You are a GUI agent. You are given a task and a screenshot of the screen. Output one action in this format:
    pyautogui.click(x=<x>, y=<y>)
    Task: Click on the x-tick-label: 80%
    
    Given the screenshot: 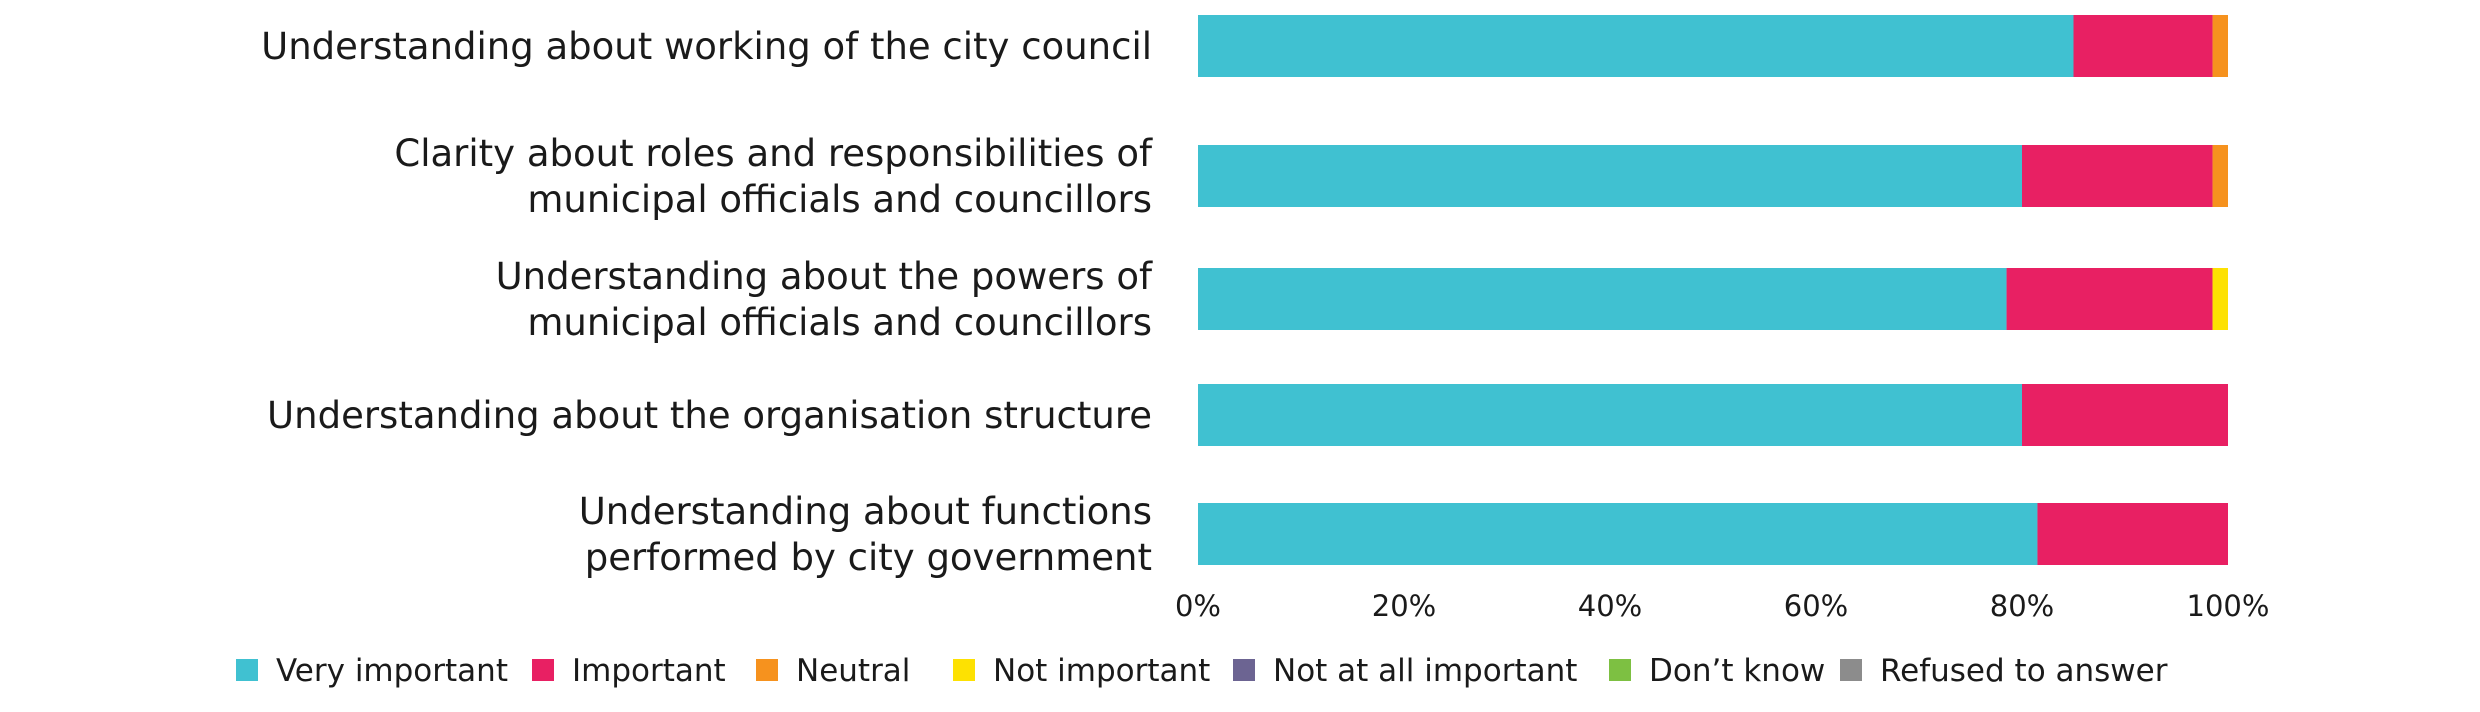 What is the action you would take?
    pyautogui.click(x=2022, y=606)
    